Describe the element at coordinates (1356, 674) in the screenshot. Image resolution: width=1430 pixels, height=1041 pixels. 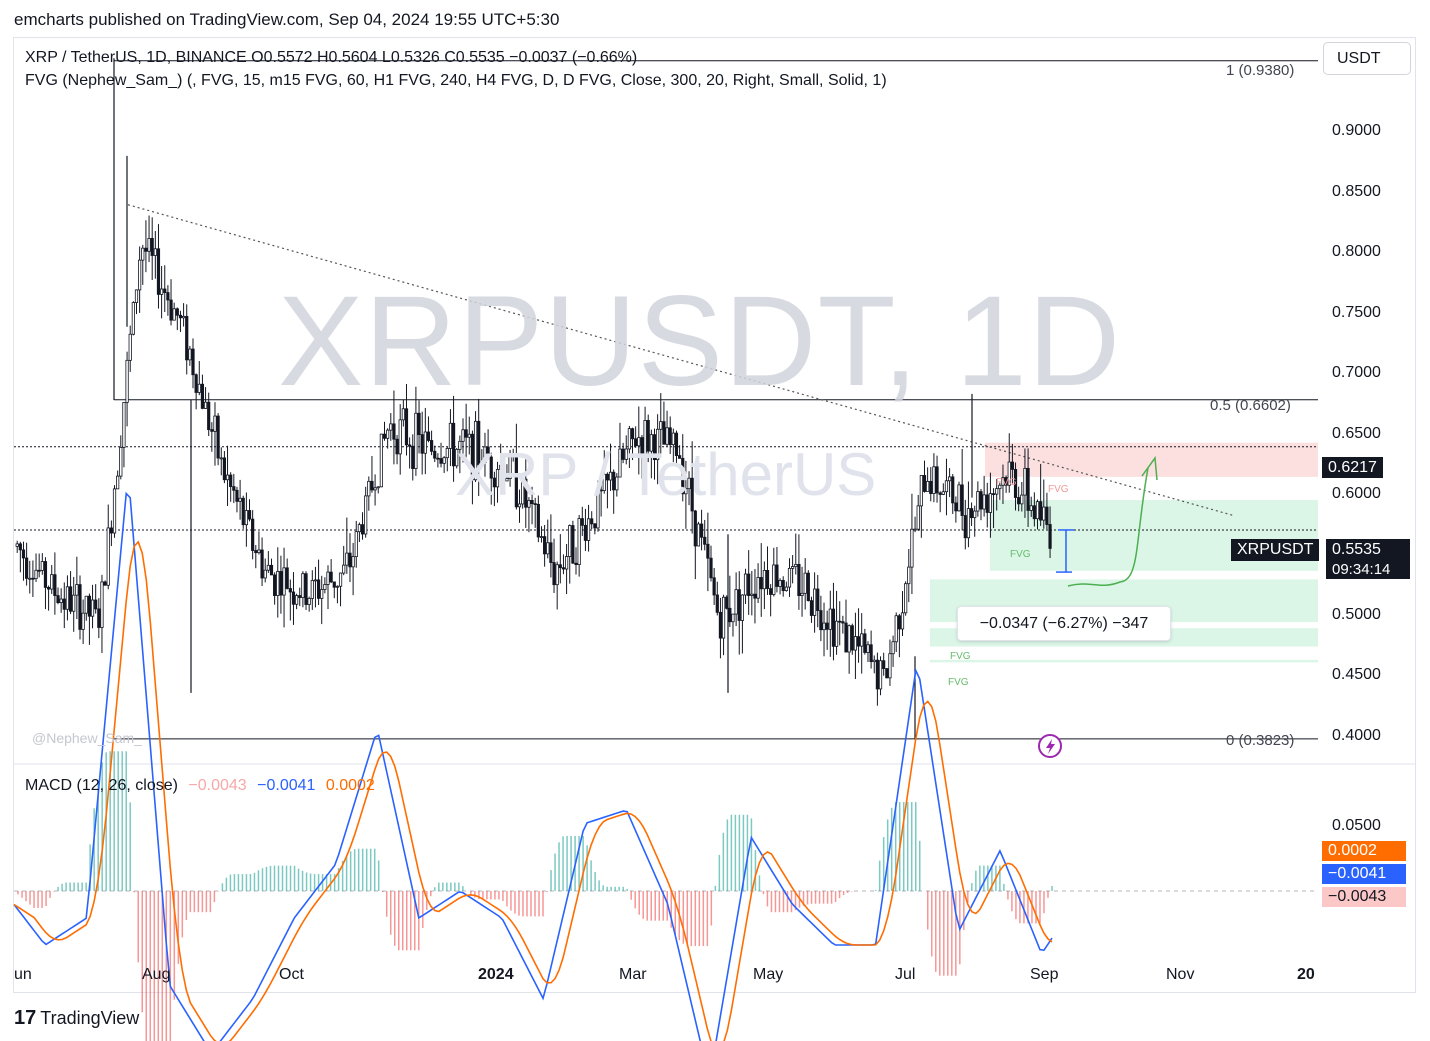
I see `price-tick: 0.4500` at that location.